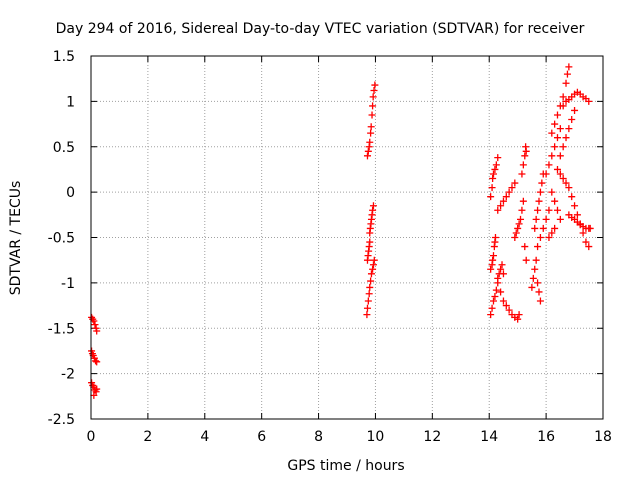 This screenshot has height=480, width=640. Describe the element at coordinates (16, 238) in the screenshot. I see `y-axis-label: SDTVAR / TECUs` at that location.